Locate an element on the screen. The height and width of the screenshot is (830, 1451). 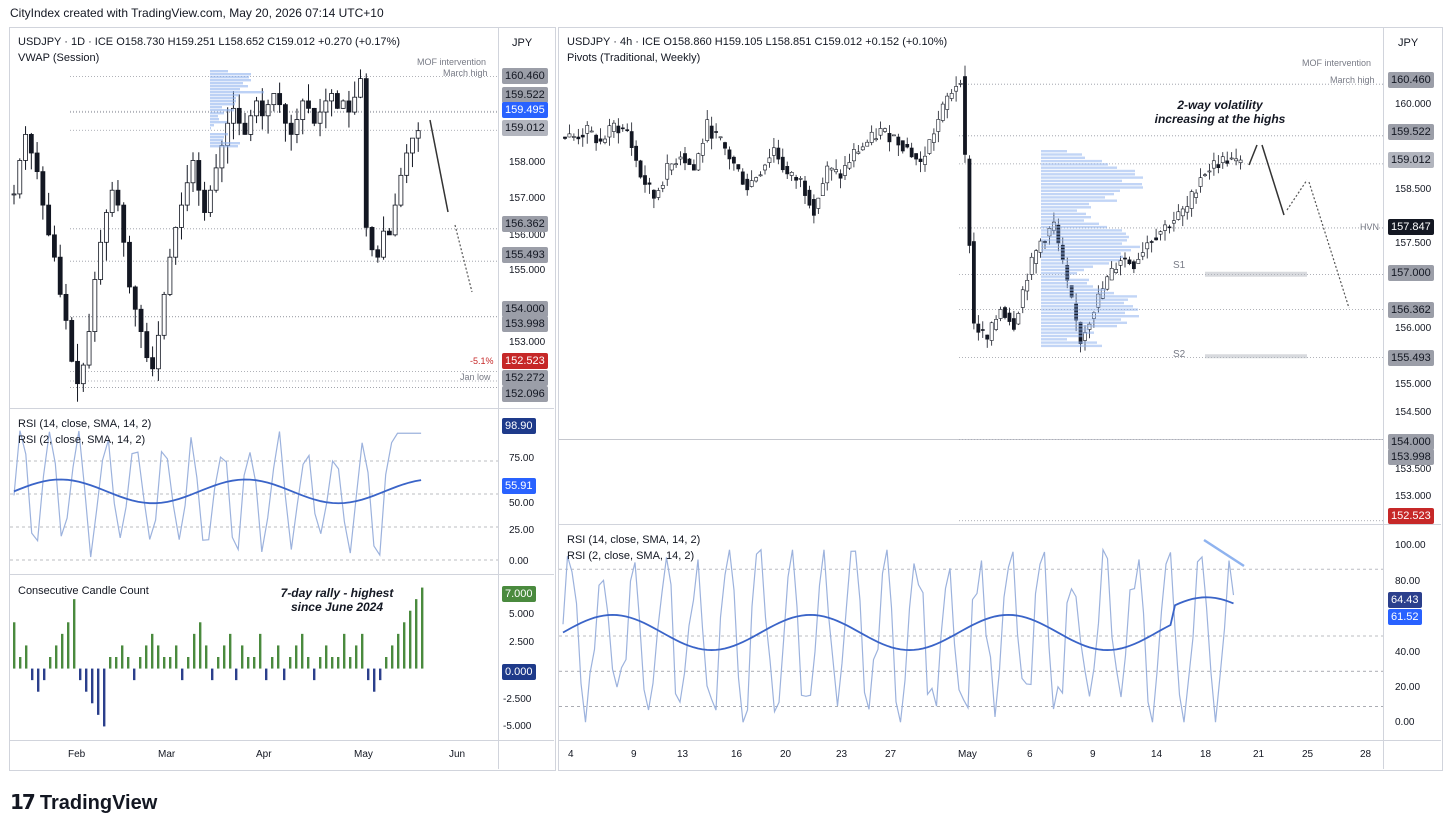
projection-arrow-solid is located at coordinates (439, 166).